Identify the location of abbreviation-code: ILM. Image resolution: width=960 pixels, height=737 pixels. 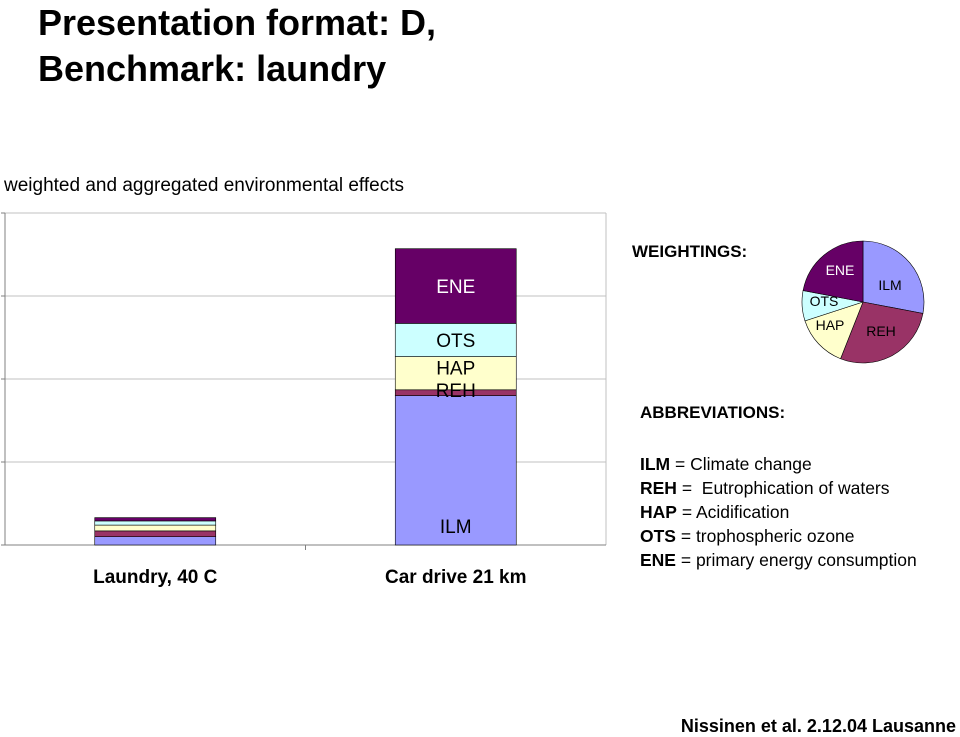
(655, 464).